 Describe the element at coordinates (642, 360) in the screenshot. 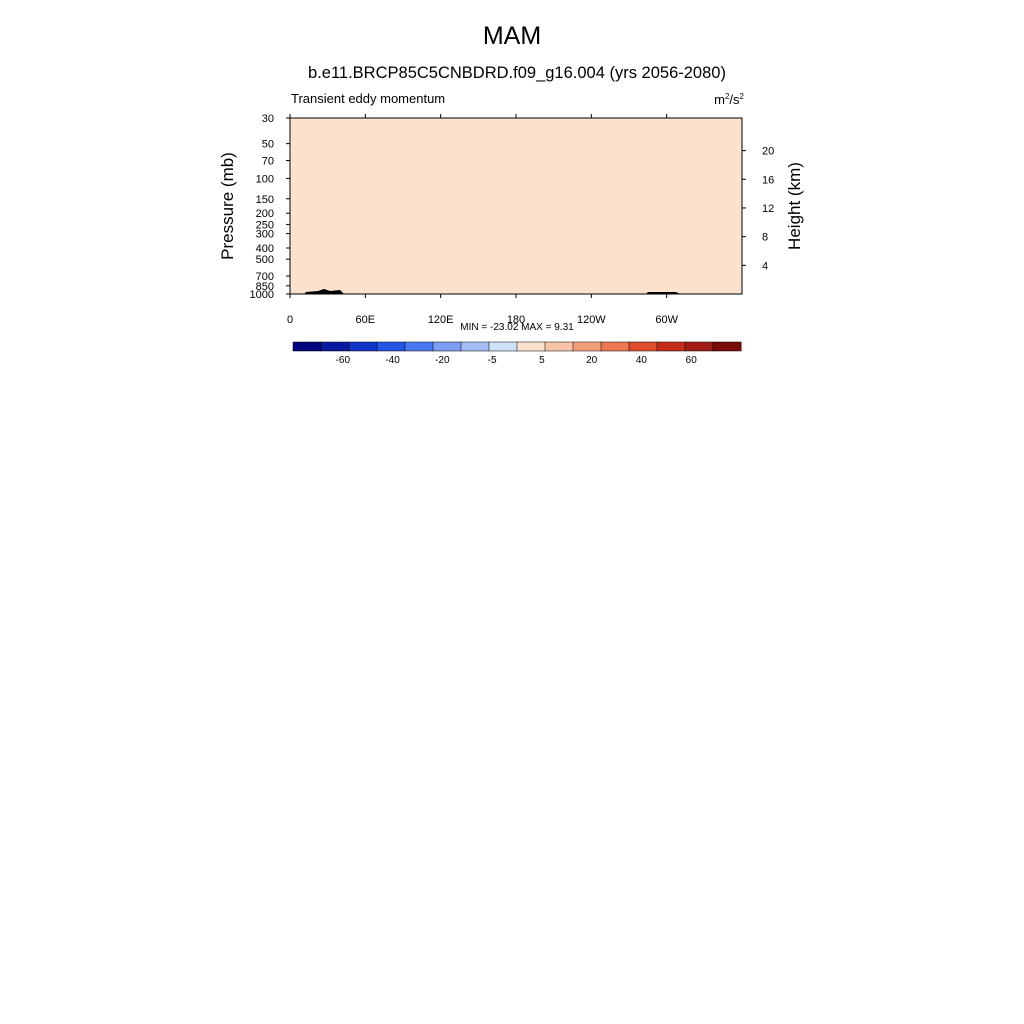

I see `colorbar-label: 40` at that location.